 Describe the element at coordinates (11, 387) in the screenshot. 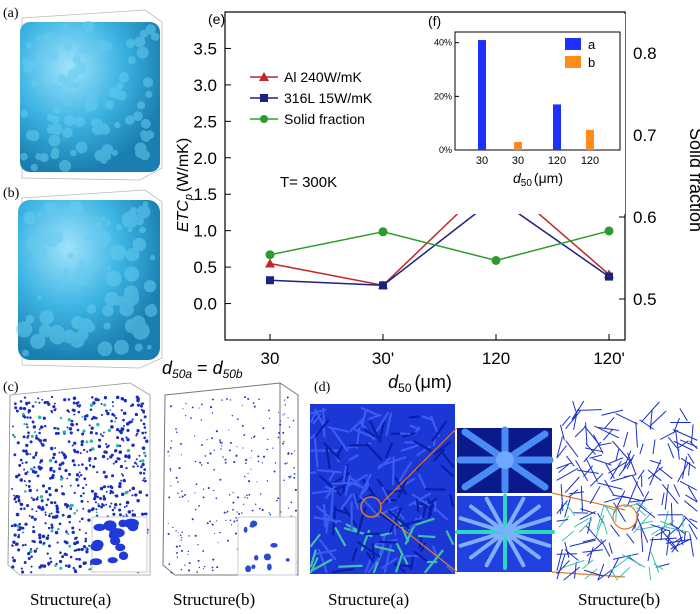

I see `panel-label-c: (c)` at that location.